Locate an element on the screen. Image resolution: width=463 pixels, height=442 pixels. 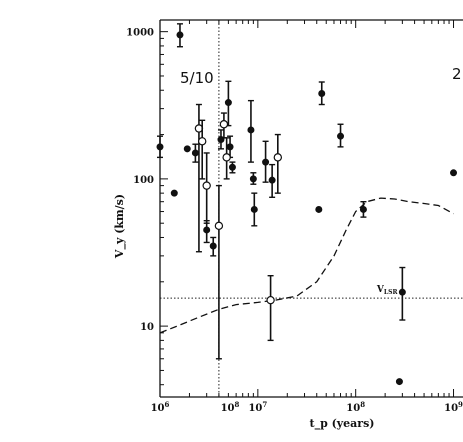
x-tick-label: 106 is located at coordinates (160, 407).